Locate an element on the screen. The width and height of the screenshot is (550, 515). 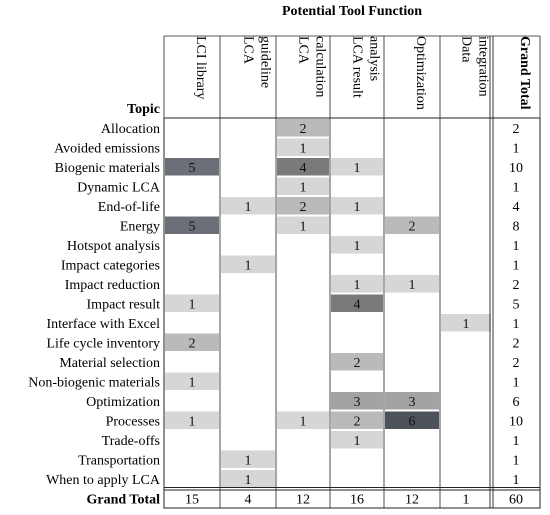
row-label-impact-reduction: Impact reduction is located at coordinates (112, 285).